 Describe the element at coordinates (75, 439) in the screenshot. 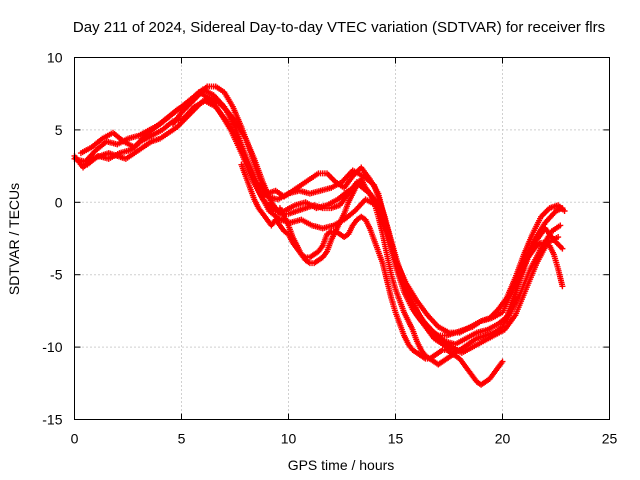

I see `x-tick-label: 0` at that location.